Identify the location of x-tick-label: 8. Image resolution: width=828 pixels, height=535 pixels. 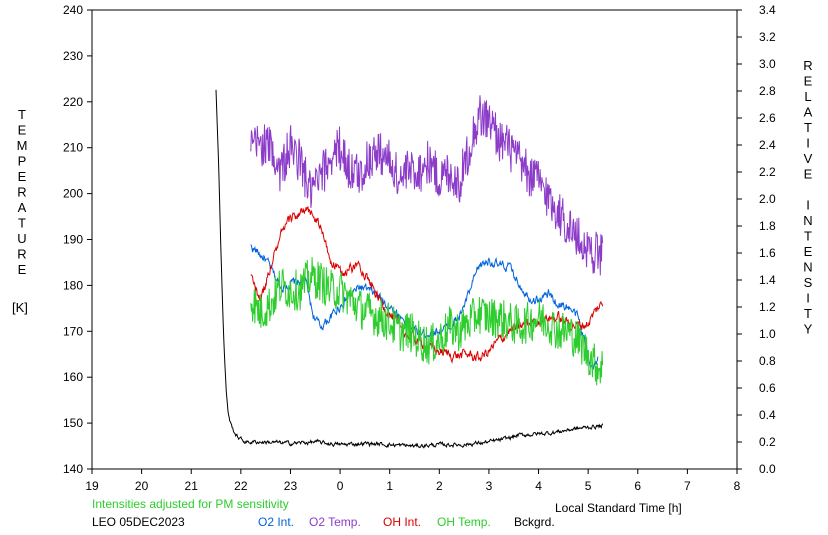
(737, 486).